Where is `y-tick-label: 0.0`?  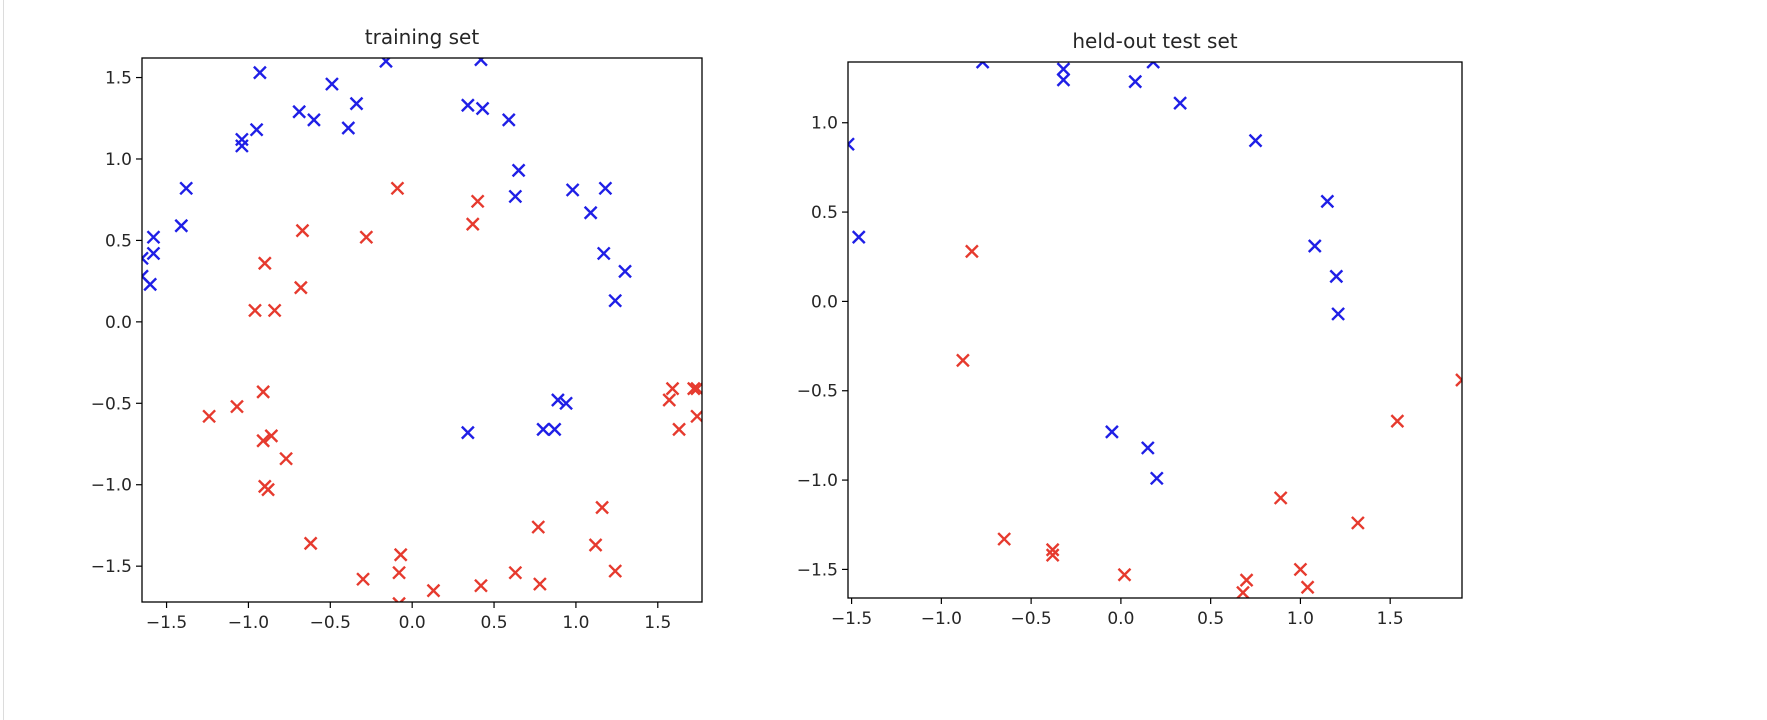 y-tick-label: 0.0 is located at coordinates (824, 302).